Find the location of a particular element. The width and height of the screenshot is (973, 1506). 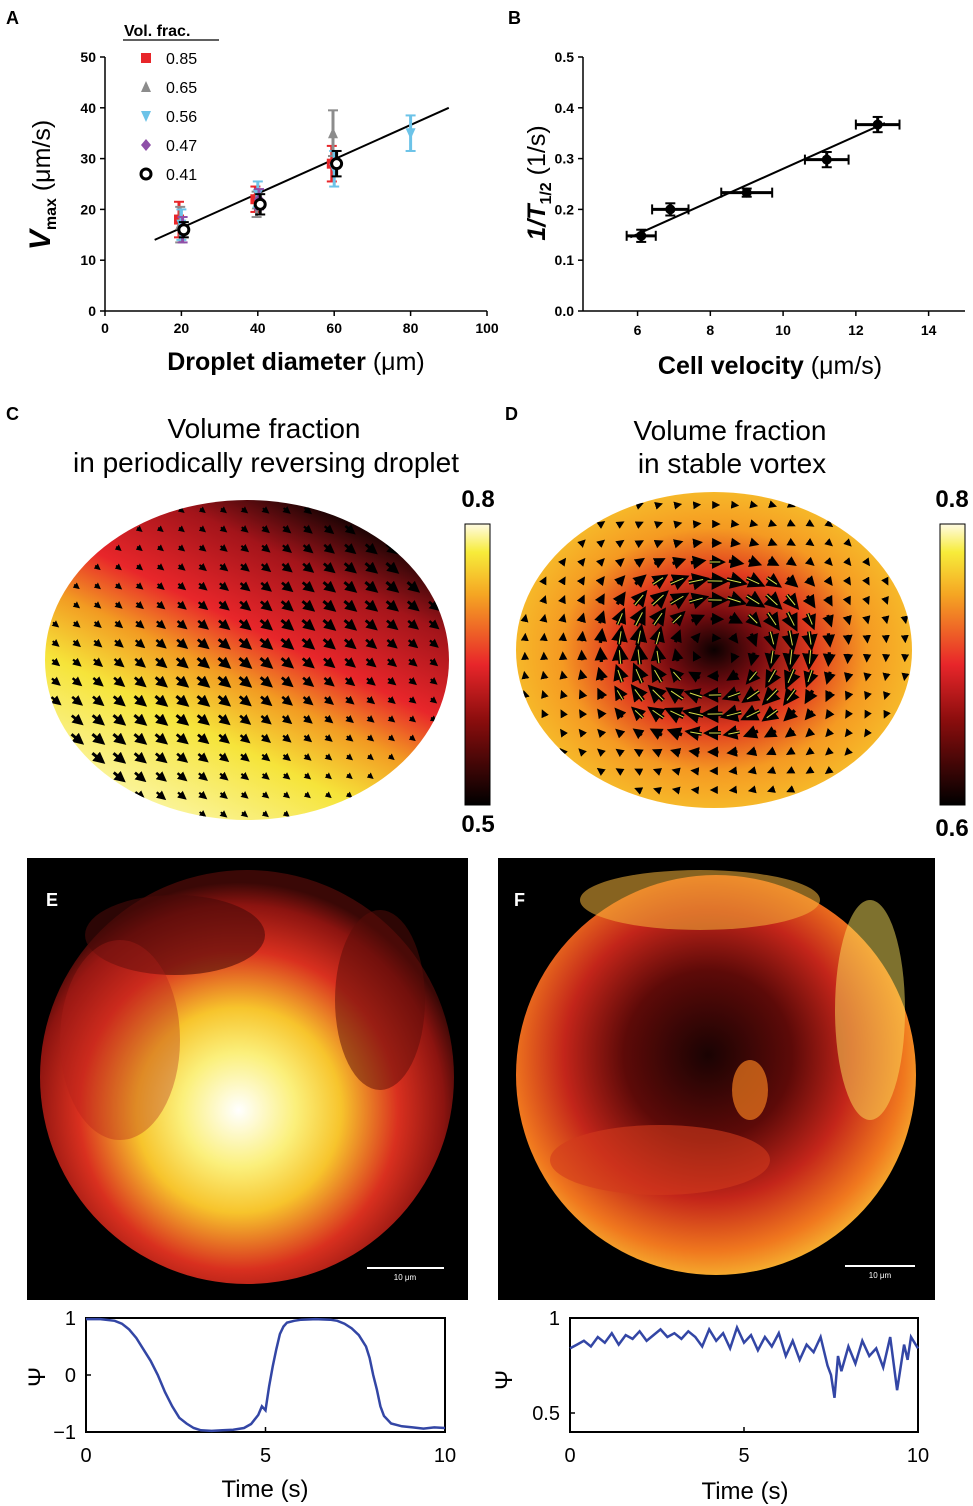

panel-d-title-line1: Volume fraction is located at coordinates (730, 430).